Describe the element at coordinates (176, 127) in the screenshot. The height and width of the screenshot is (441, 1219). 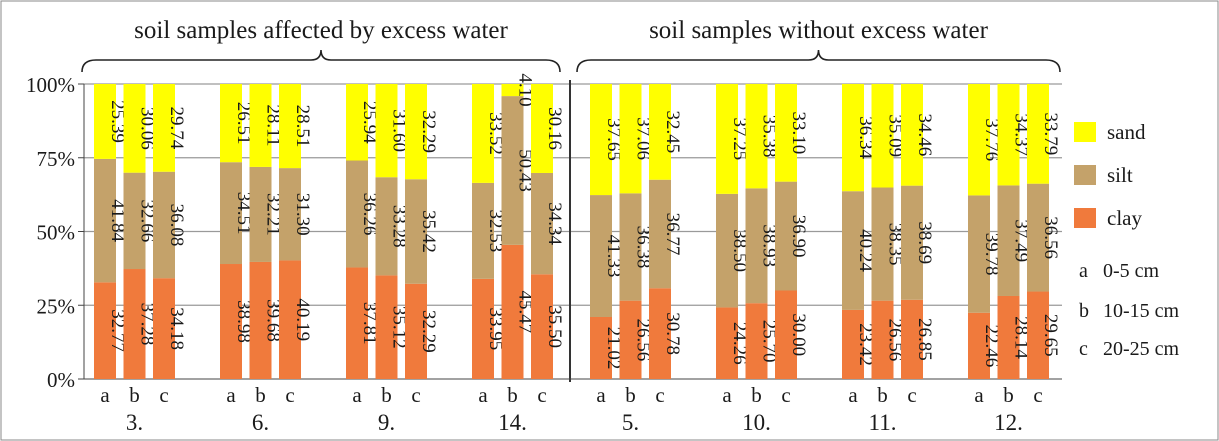
I see `data-label: 29.74` at that location.